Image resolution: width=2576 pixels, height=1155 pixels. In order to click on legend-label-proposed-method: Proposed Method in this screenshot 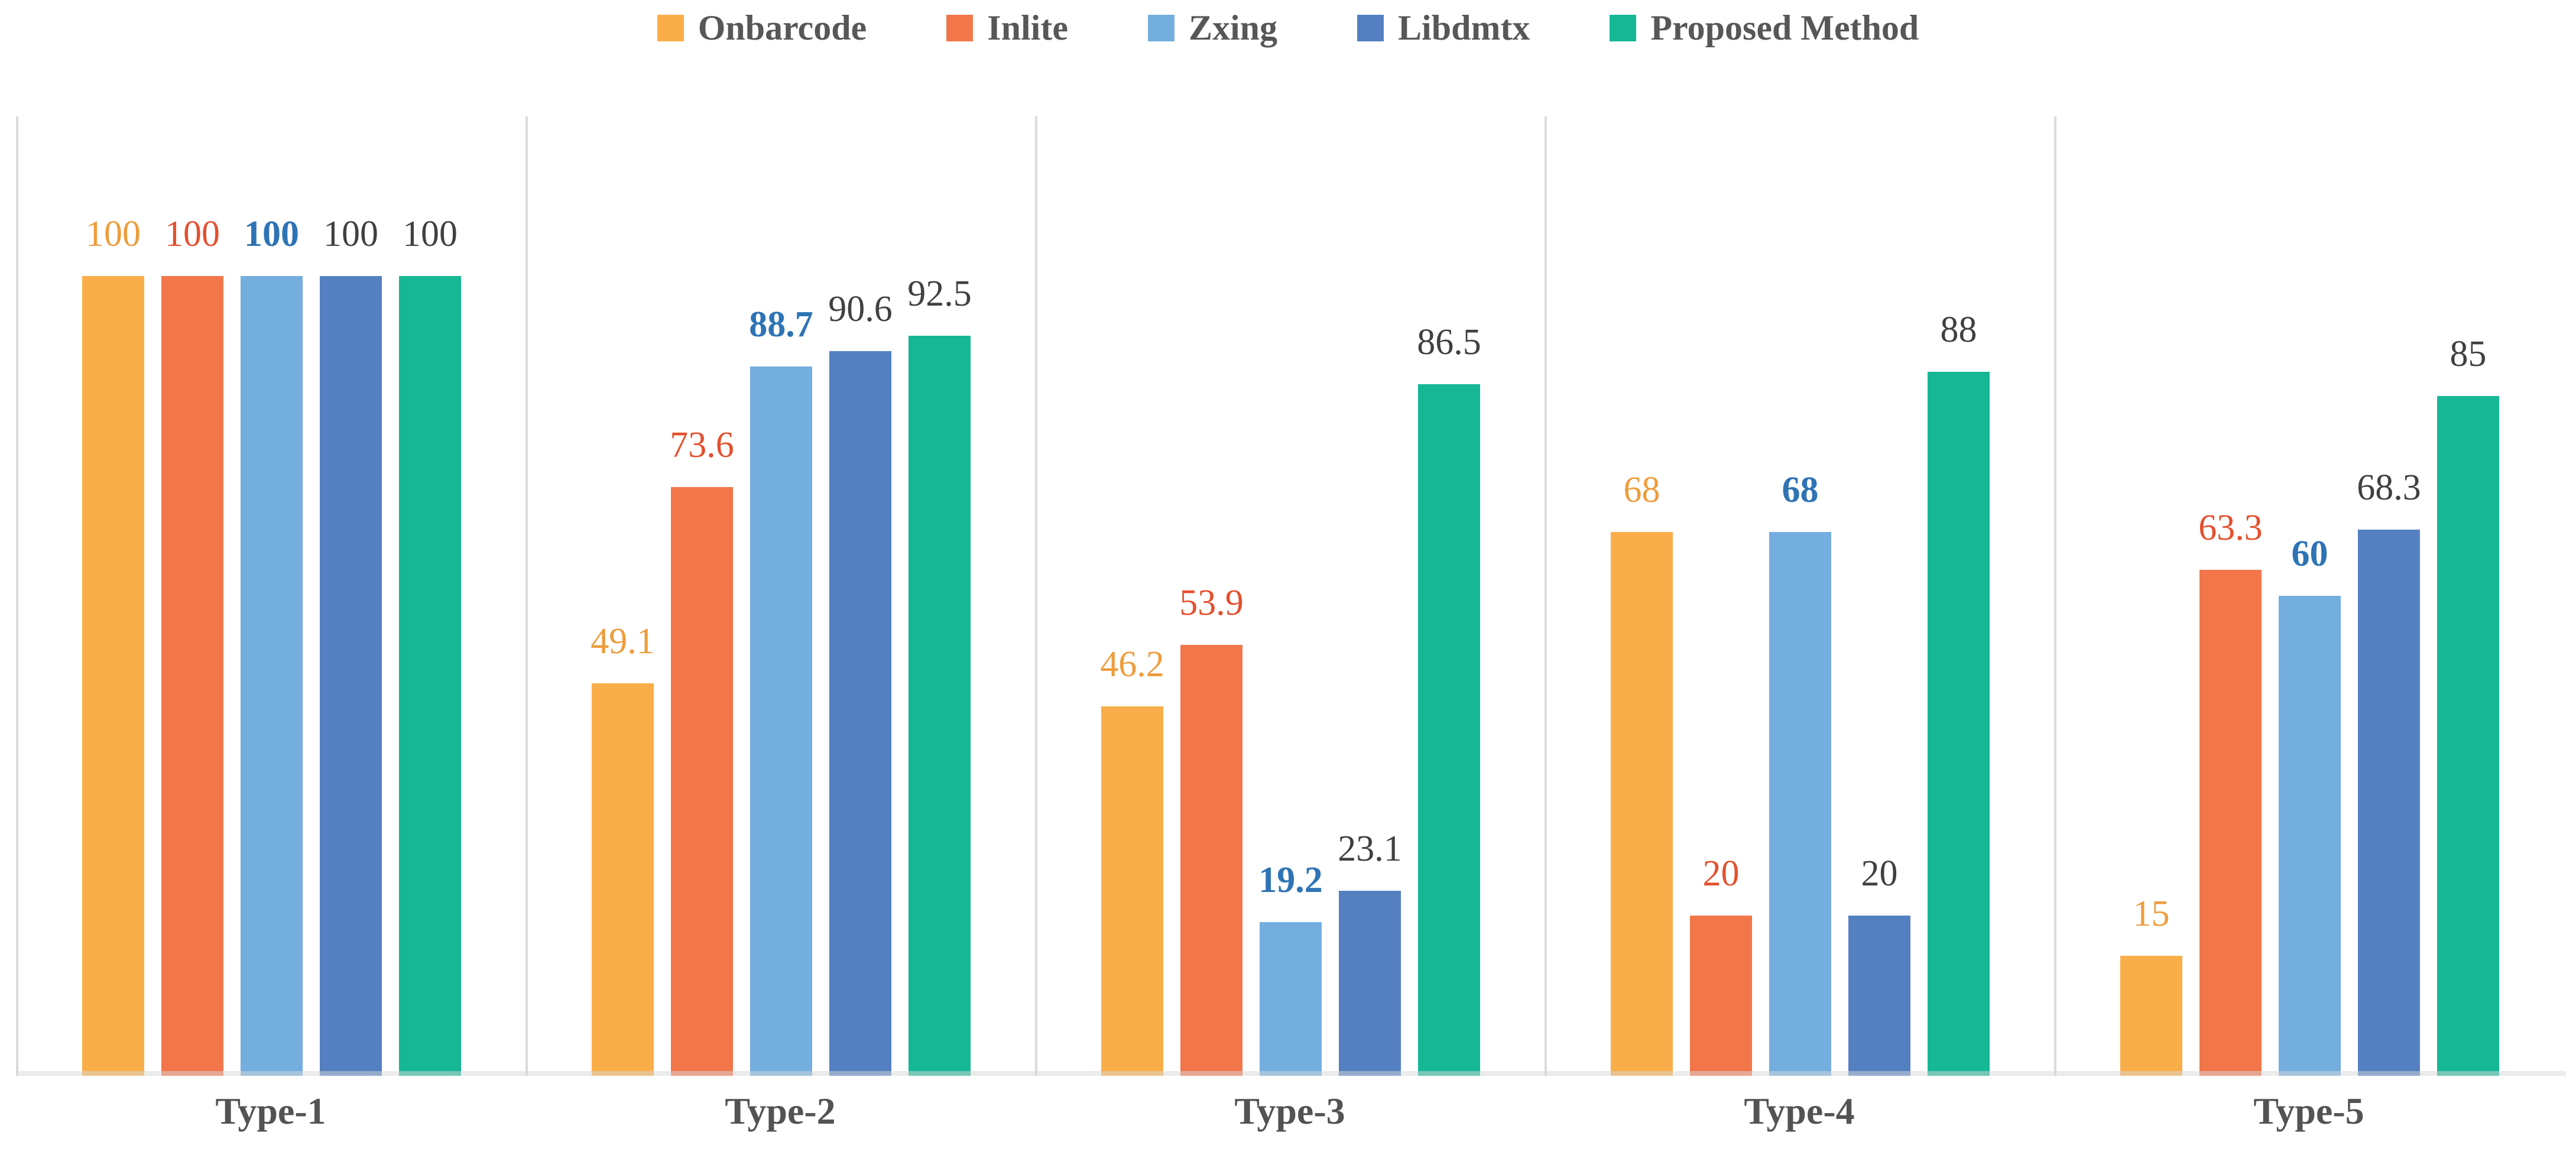, I will do `click(1784, 28)`.